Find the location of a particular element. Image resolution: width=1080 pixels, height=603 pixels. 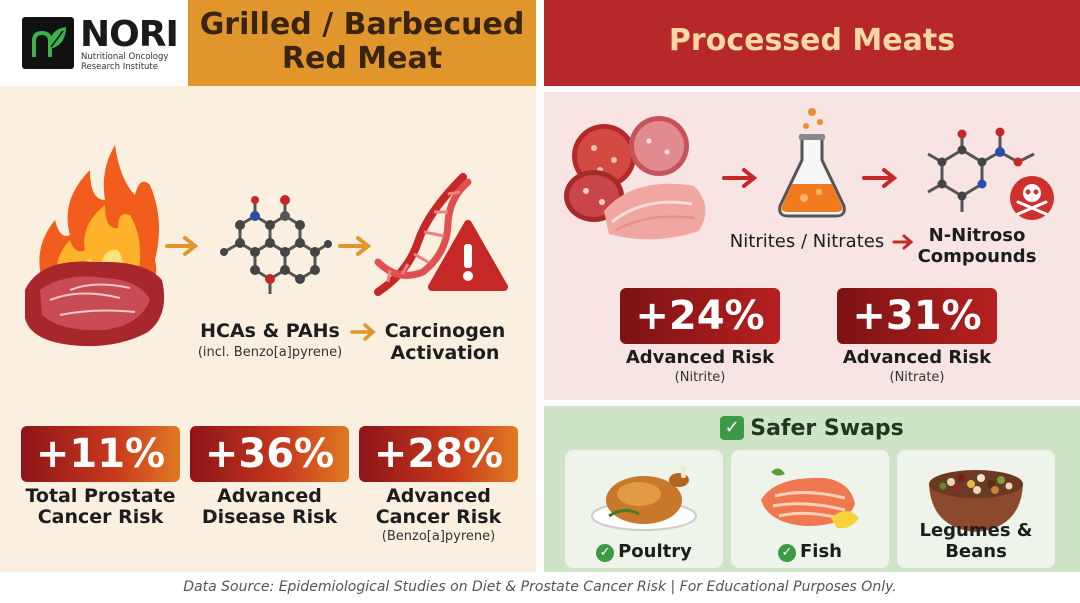

logo-name: NORI is located at coordinates (129, 34).